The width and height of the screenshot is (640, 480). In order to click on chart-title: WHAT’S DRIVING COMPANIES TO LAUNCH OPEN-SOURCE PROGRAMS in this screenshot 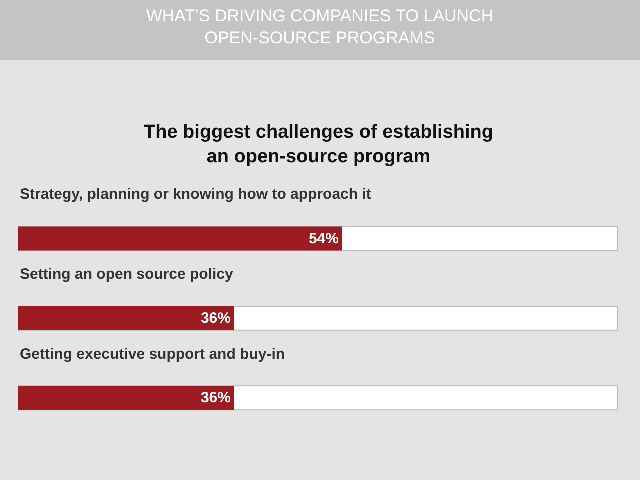, I will do `click(320, 27)`.